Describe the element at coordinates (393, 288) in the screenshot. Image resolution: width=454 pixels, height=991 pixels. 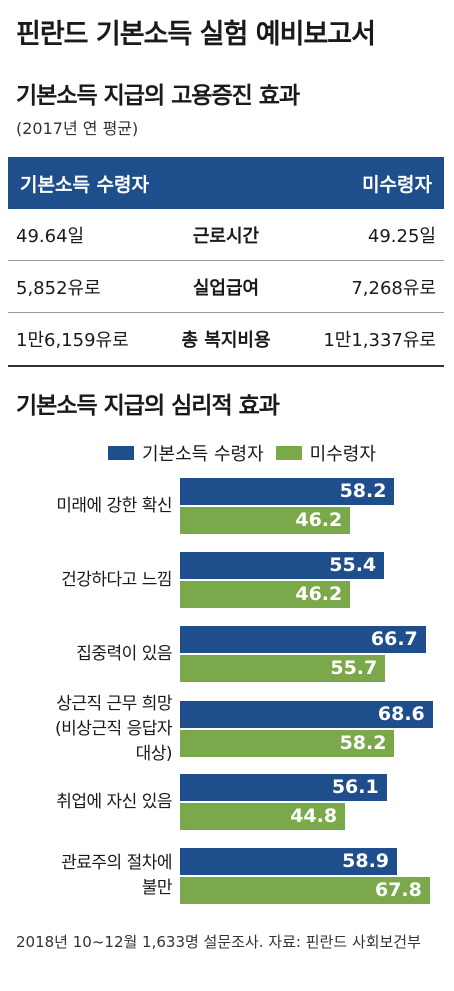
I see `non-recipient-value: 7,268유로` at that location.